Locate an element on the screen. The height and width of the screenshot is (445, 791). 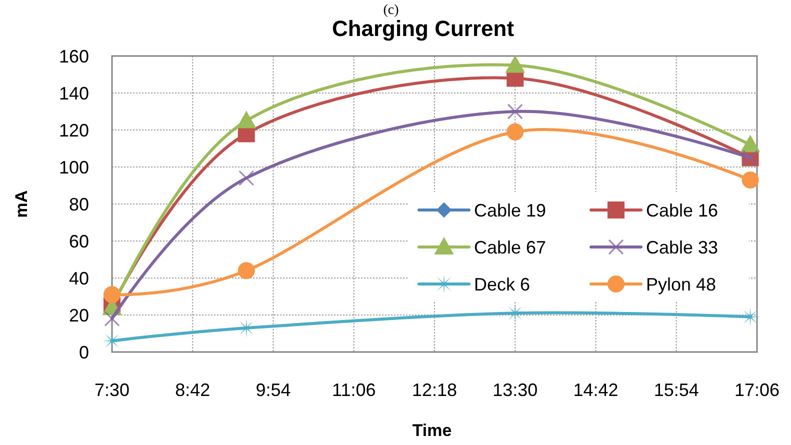
legend-label: Cable 33 is located at coordinates (682, 247).